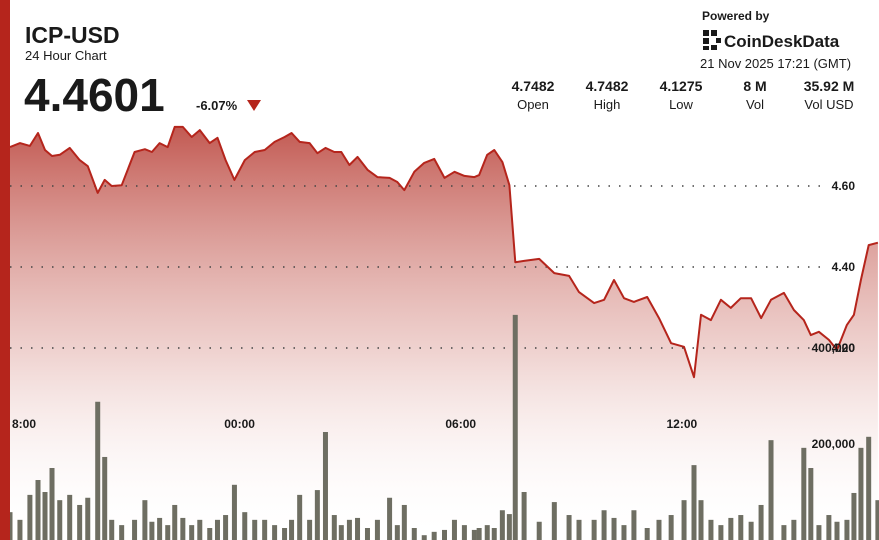 This screenshot has width=879, height=540. What do you see at coordinates (681, 104) in the screenshot?
I see `stat-label: Low` at bounding box center [681, 104].